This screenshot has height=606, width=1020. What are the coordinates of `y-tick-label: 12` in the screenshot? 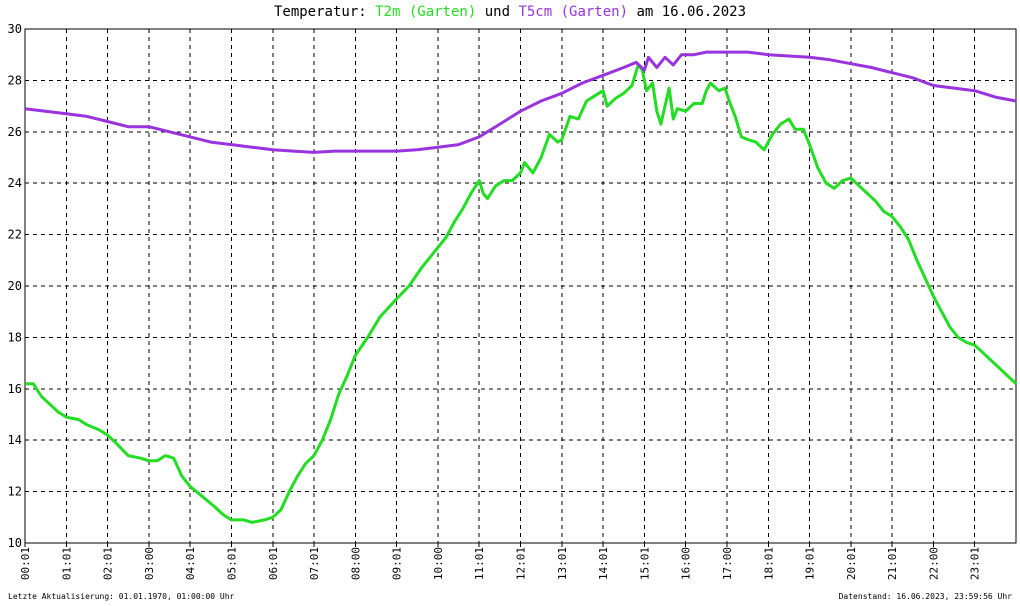 It's located at (15, 492).